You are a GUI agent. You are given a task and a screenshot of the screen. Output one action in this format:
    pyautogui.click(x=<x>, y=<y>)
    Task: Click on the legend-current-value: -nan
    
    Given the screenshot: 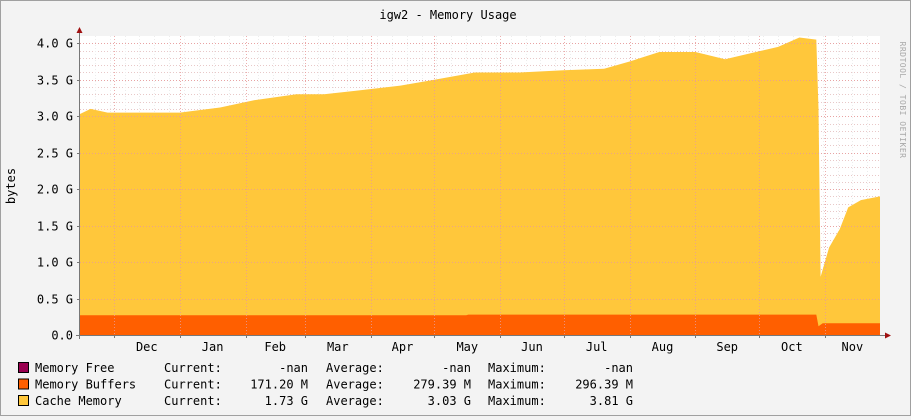 What is the action you would take?
    pyautogui.click(x=293, y=368)
    